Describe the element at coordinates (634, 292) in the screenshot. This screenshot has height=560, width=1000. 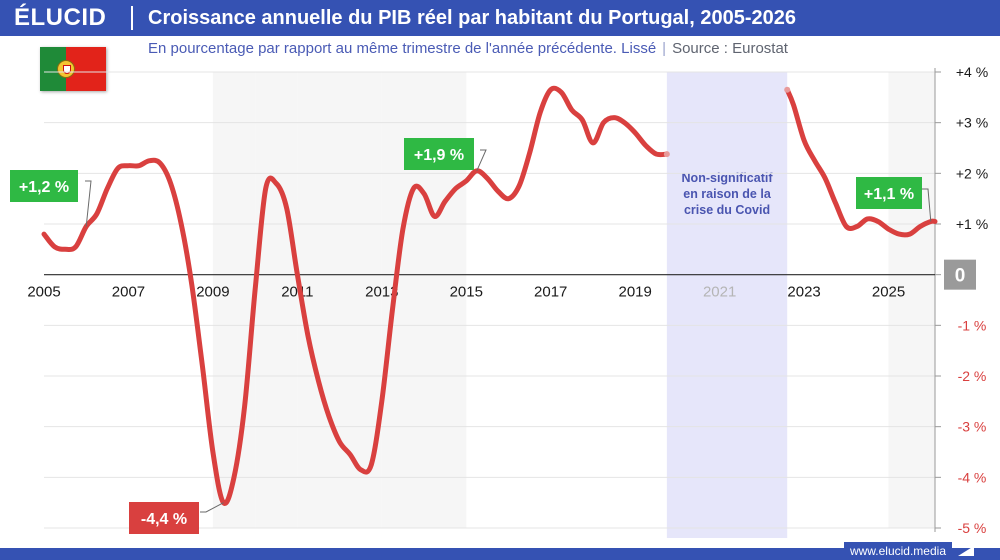
I see `x-tick-label: 2019` at that location.